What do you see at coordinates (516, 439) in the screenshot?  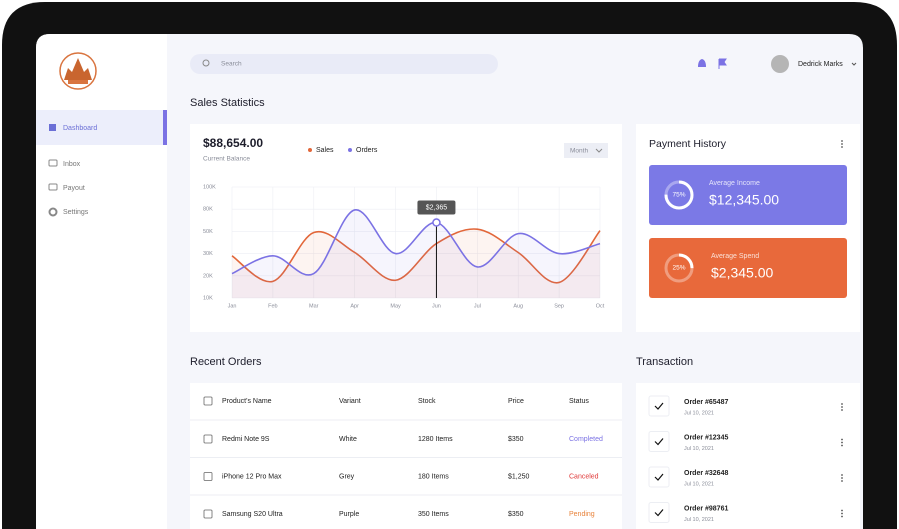 I see `cell: $350` at bounding box center [516, 439].